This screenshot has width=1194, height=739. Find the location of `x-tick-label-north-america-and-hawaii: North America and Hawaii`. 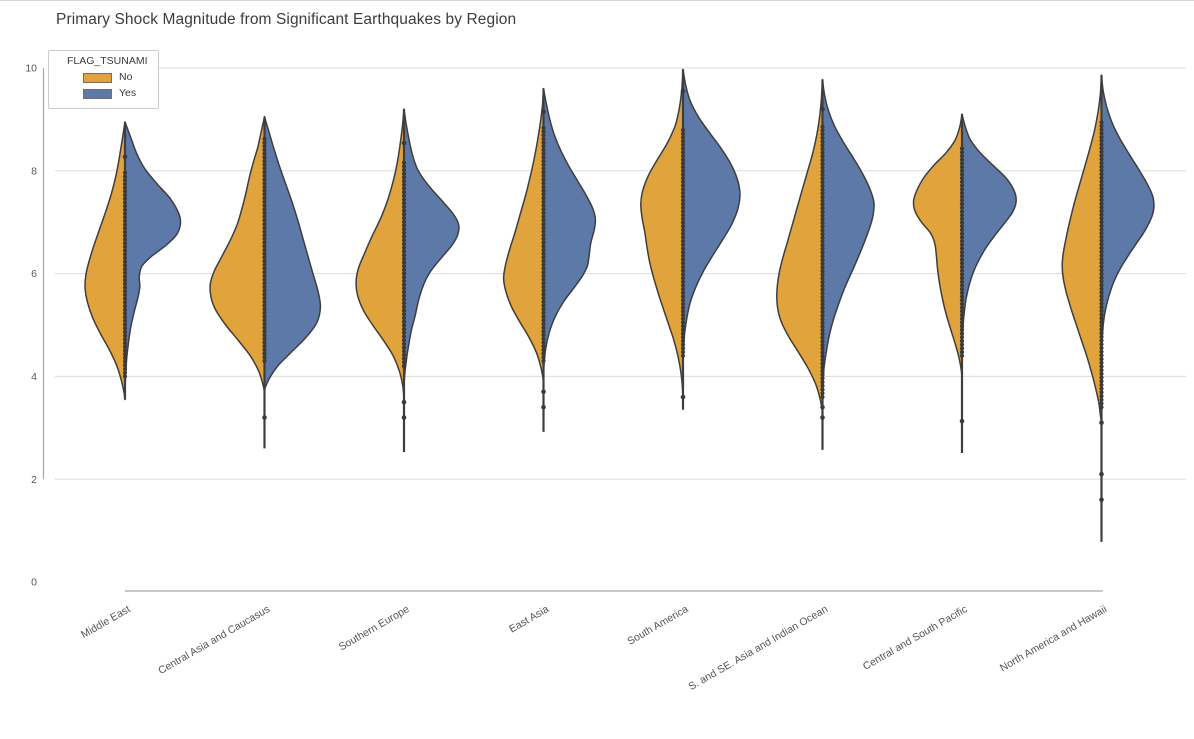

x-tick-label-north-america-and-hawaii: North America and Hawaii is located at coordinates (1053, 638).